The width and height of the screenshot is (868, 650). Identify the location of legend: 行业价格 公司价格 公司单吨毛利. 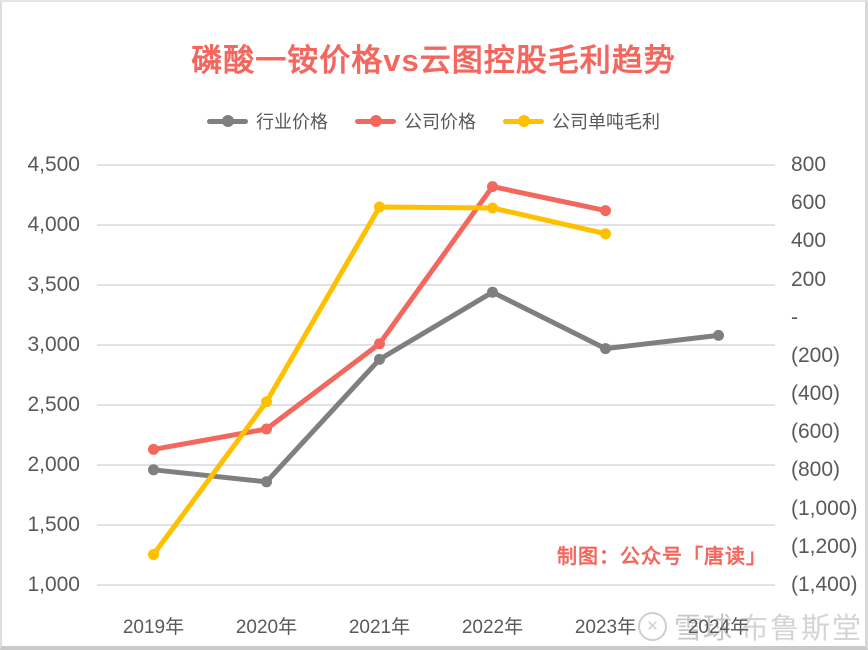
(433, 121).